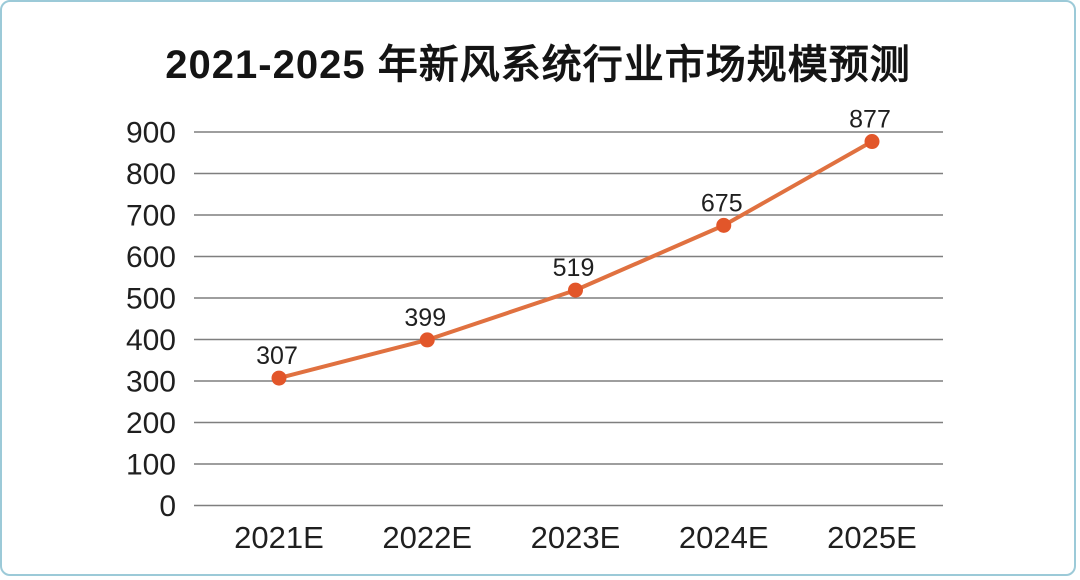 This screenshot has width=1080, height=580. Describe the element at coordinates (167, 506) in the screenshot. I see `y-axis-tick-label: 0` at that location.